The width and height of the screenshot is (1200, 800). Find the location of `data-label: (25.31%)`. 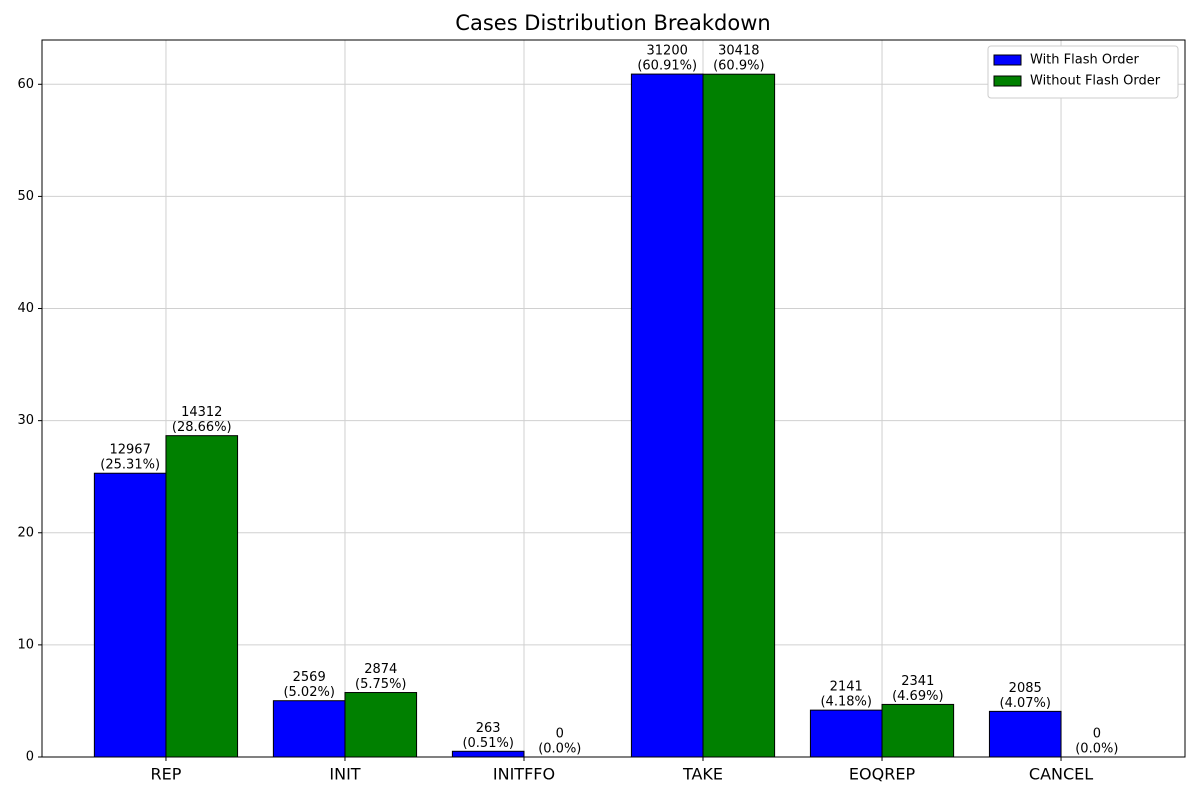

data-label: (25.31%) is located at coordinates (130, 465).